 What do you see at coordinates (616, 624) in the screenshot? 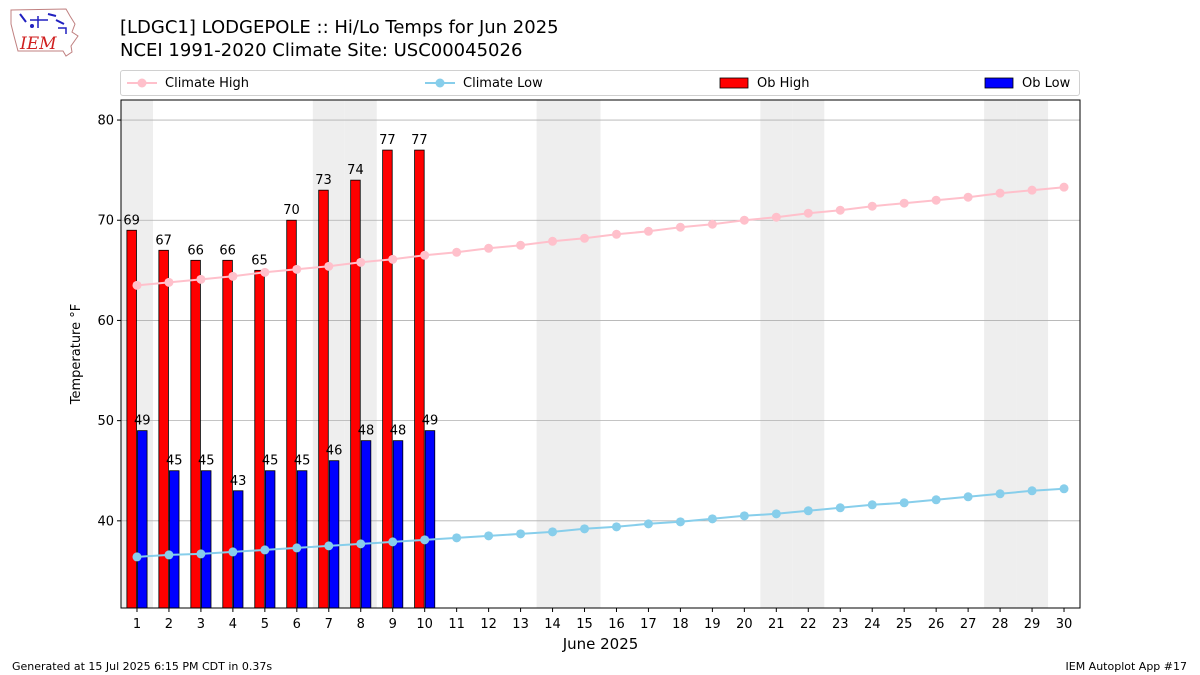
I see `x-tick-label: 16` at bounding box center [616, 624].